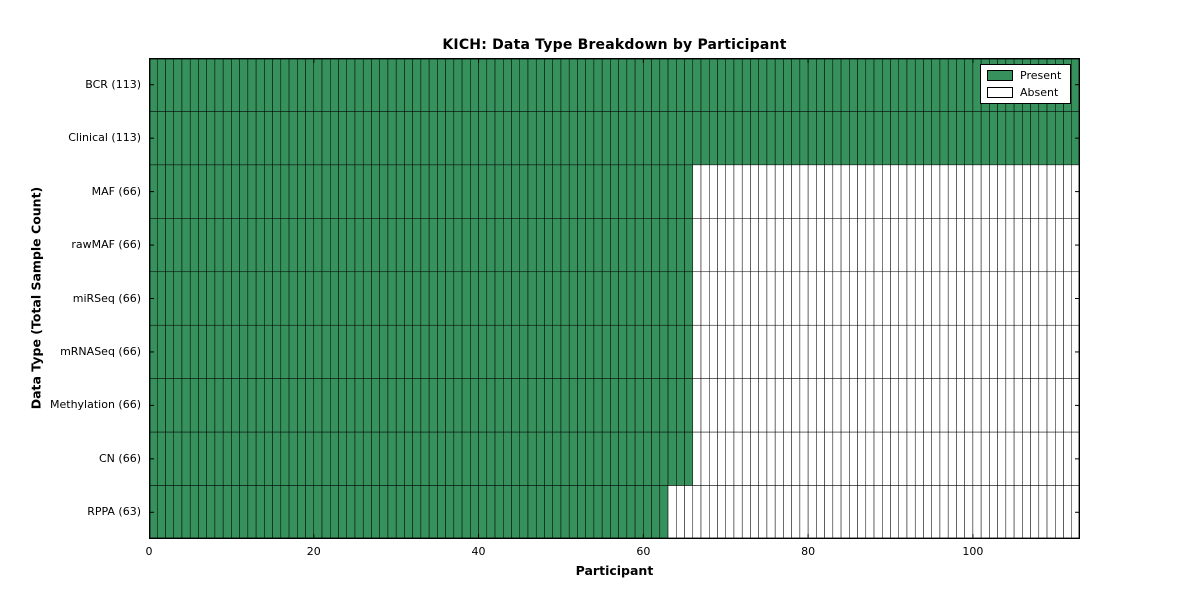 The image size is (1200, 600). What do you see at coordinates (478, 551) in the screenshot?
I see `x-tick-label: 40` at bounding box center [478, 551].